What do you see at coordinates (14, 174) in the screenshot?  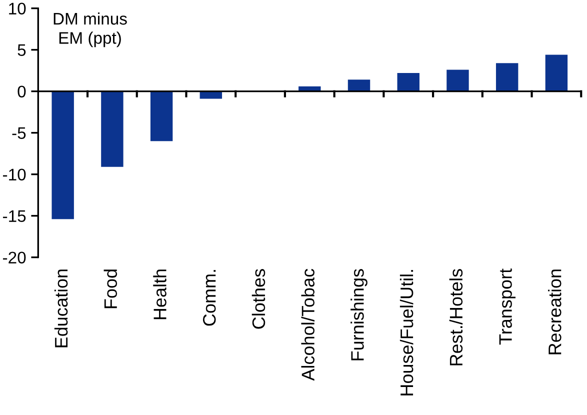 I see `y-tick-label: -10` at bounding box center [14, 174].